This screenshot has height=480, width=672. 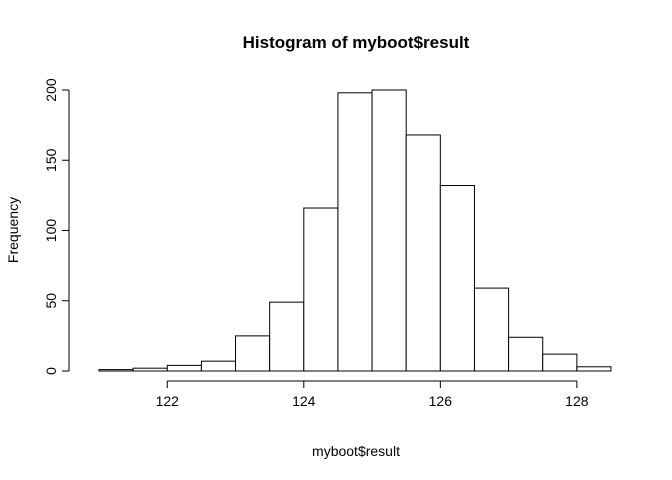 What do you see at coordinates (168, 401) in the screenshot?
I see `x-tick-label: 122` at bounding box center [168, 401].